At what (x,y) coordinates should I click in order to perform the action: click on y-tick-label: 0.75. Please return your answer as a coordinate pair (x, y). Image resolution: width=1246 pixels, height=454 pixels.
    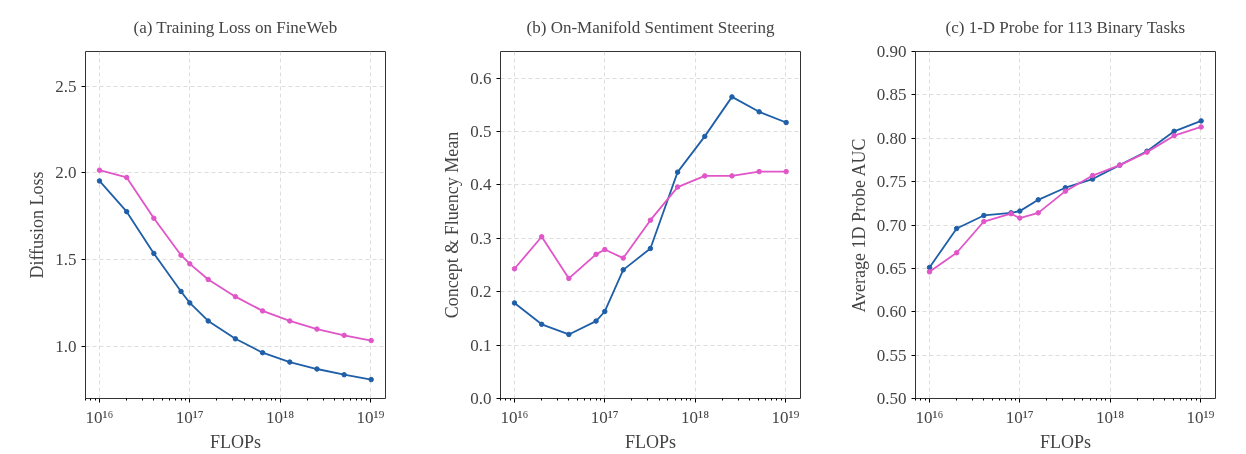
    Looking at the image, I should click on (891, 182).